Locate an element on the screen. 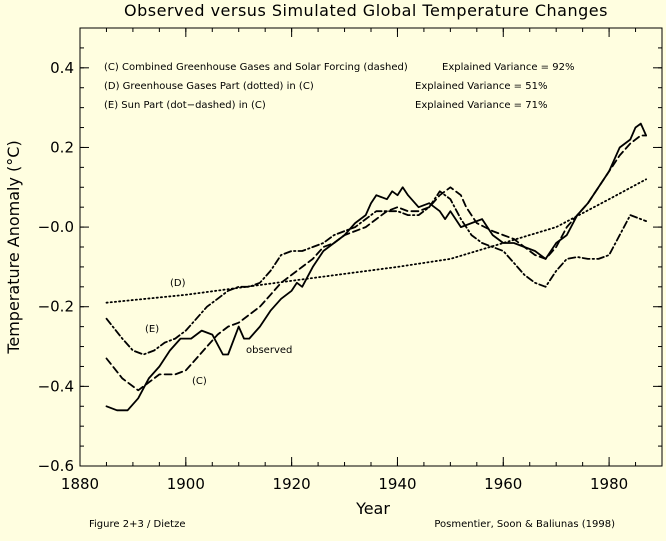 This screenshot has height=541, width=666. footer-right: Posmentier, Soon & Baliunas (1998) is located at coordinates (524, 524).